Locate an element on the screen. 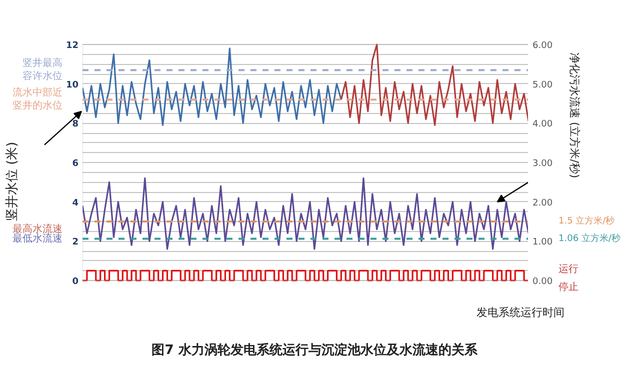 Image resolution: width=628 pixels, height=389 pixels. y2-tick-label: 5.00 is located at coordinates (542, 85).